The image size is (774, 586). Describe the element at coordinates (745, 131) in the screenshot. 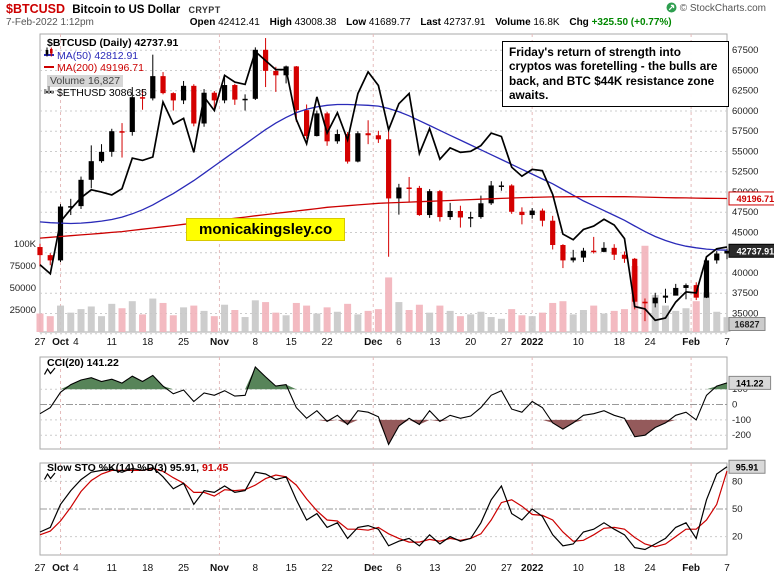

I see `svg-text: 57500` at that location.